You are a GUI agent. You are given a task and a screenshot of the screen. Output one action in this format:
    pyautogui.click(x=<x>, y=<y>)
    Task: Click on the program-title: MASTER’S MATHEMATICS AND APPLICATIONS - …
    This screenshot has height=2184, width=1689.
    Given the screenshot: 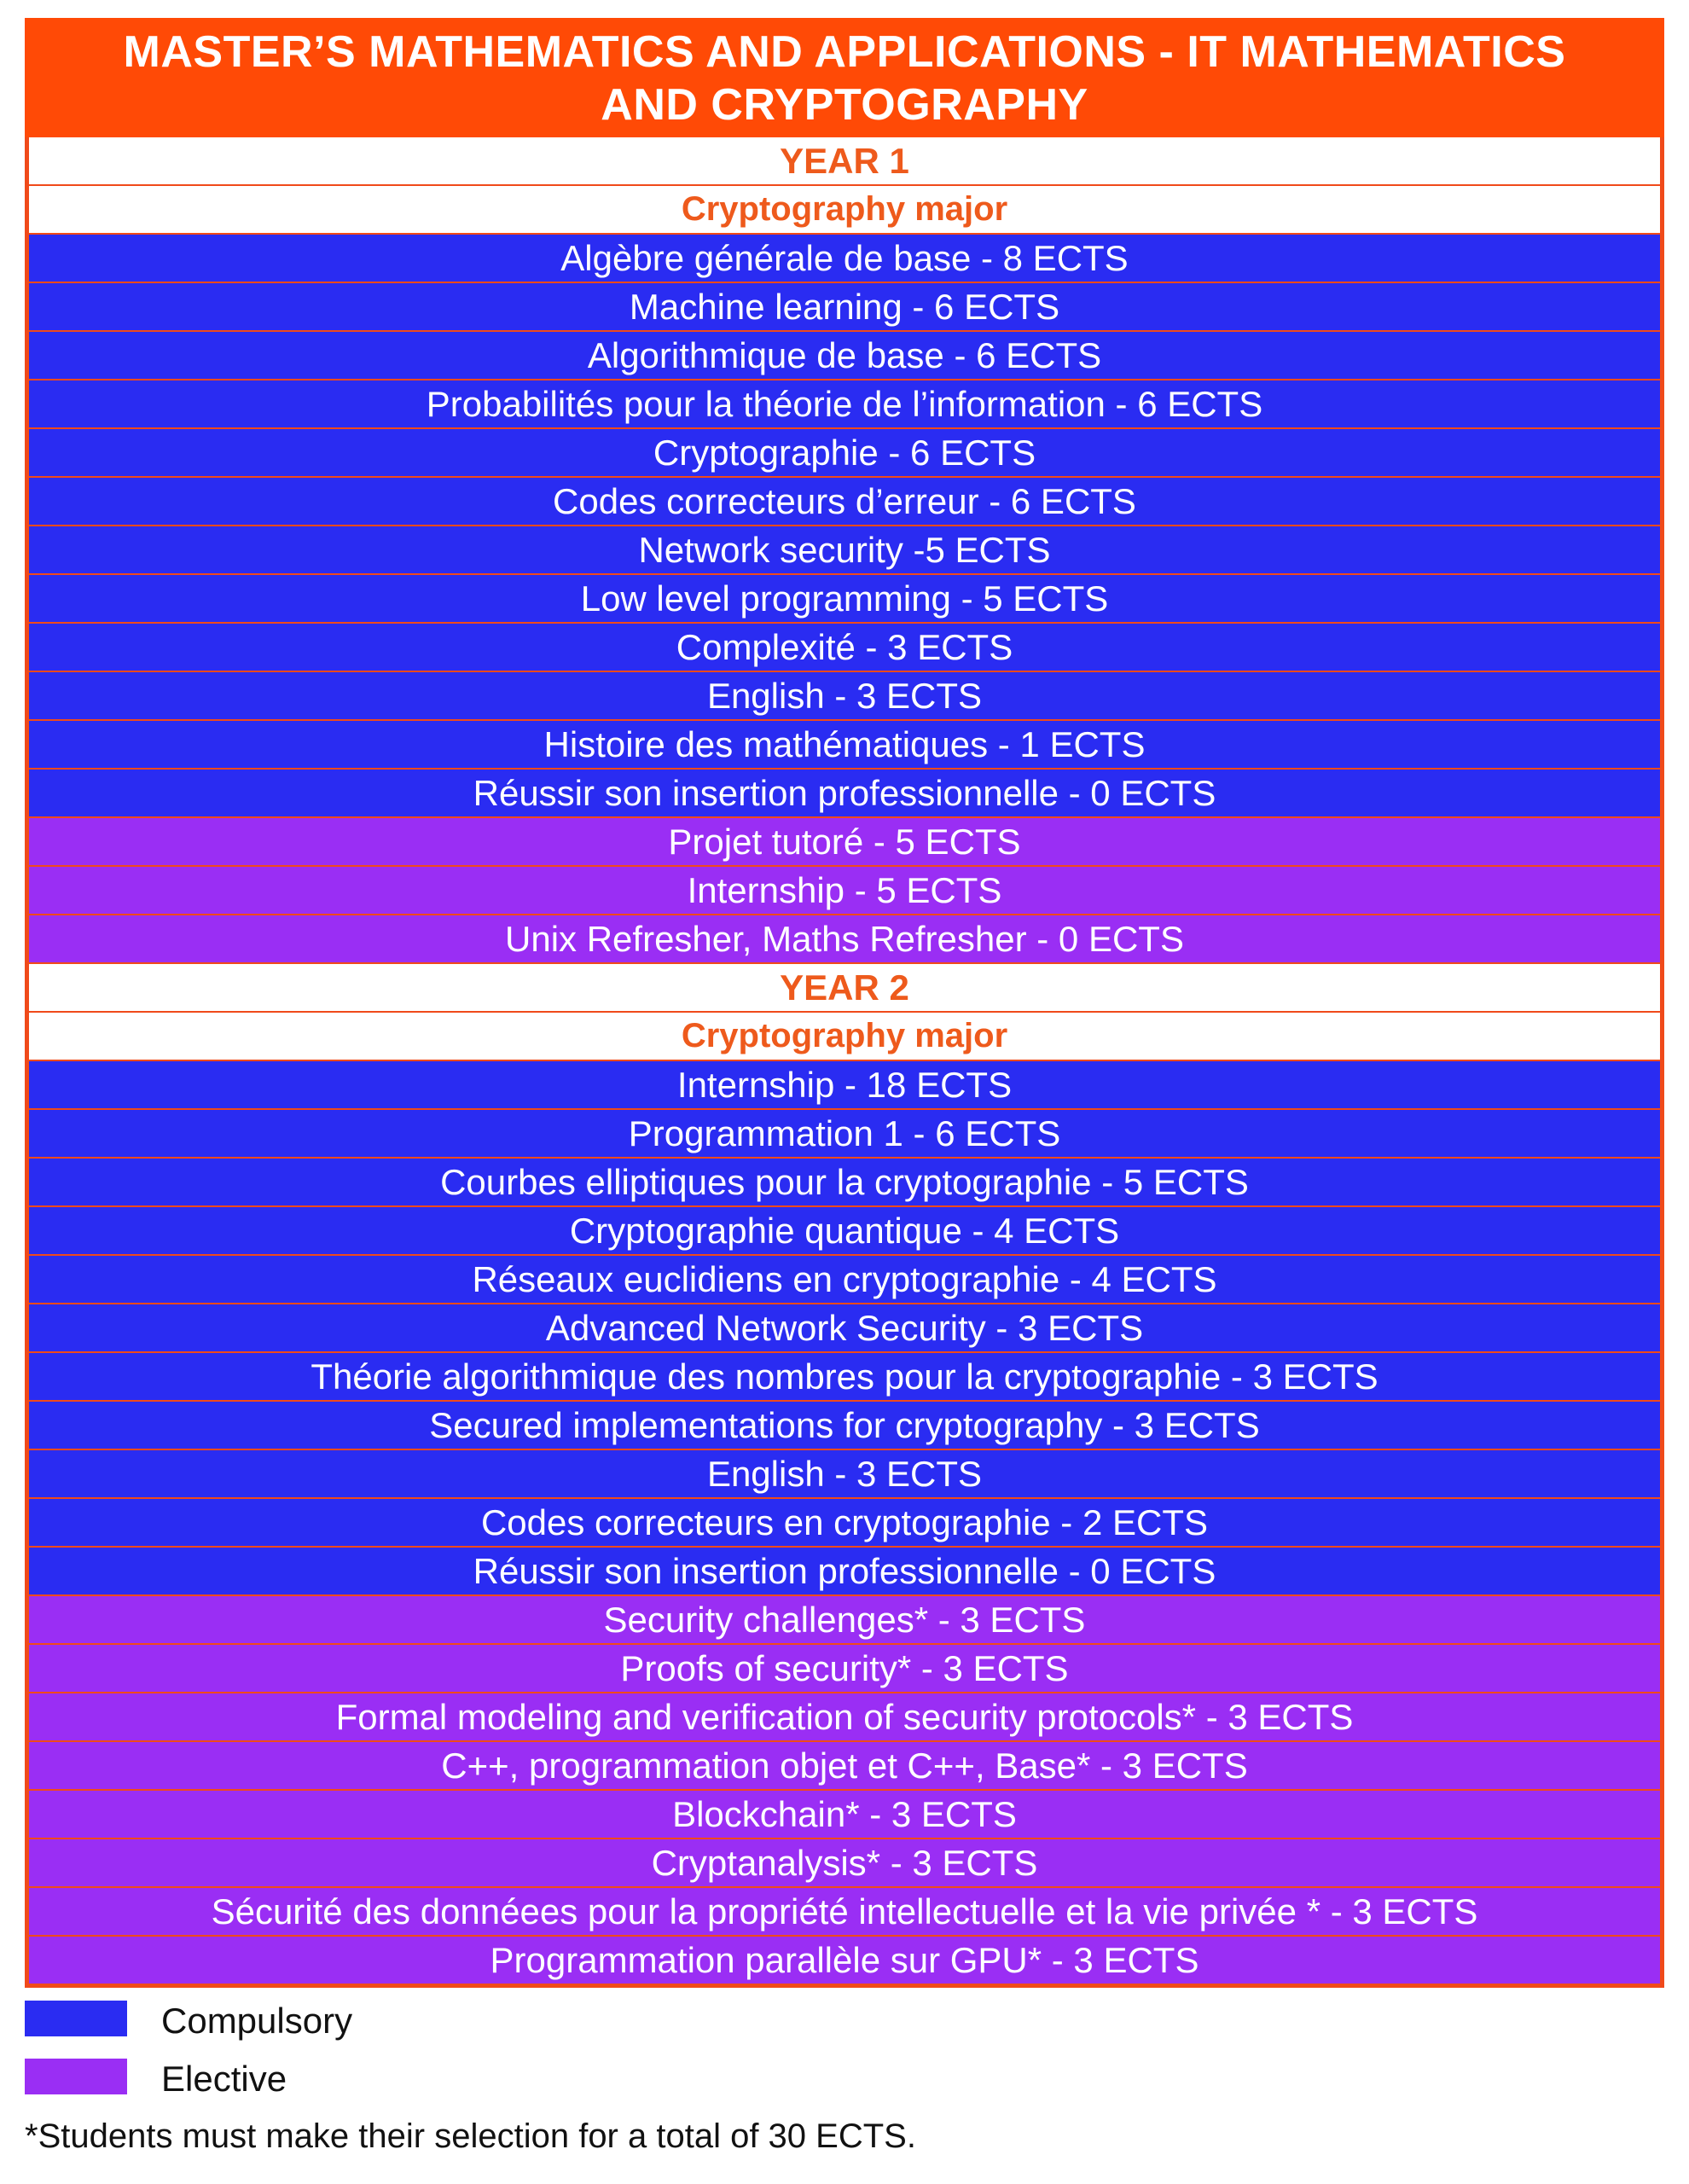 What is the action you would take?
    pyautogui.click(x=845, y=77)
    